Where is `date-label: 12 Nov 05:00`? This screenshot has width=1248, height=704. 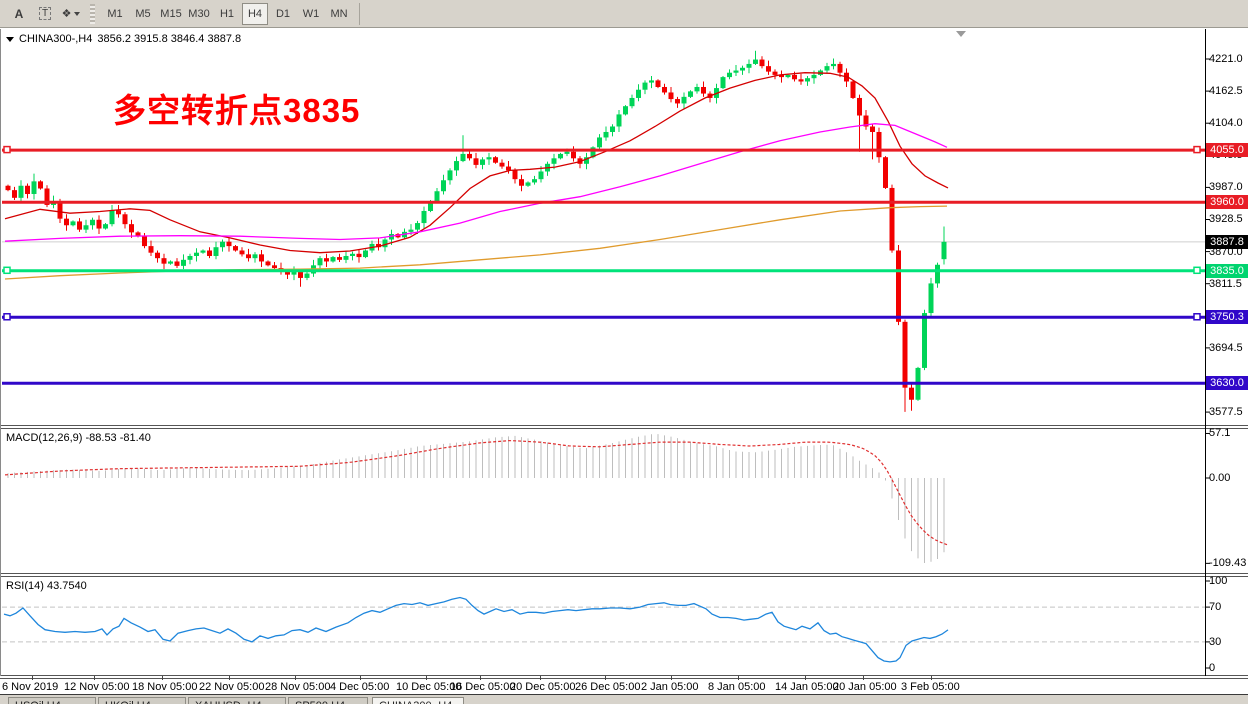 date-label: 12 Nov 05:00 is located at coordinates (97, 687).